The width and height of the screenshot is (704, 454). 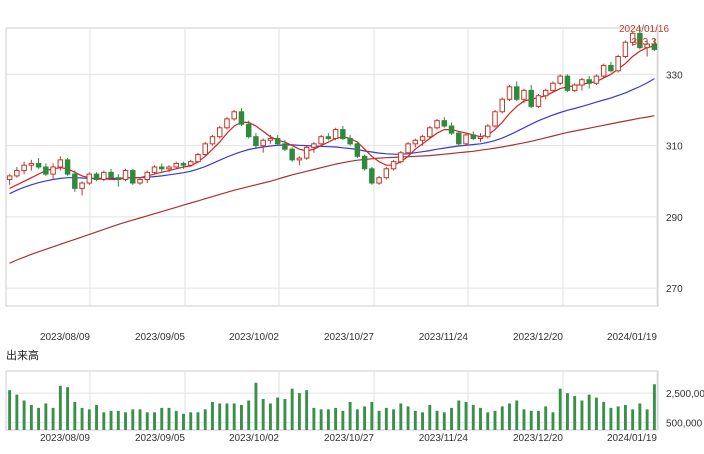 I want to click on annotation-value: 343.3, so click(x=643, y=42).